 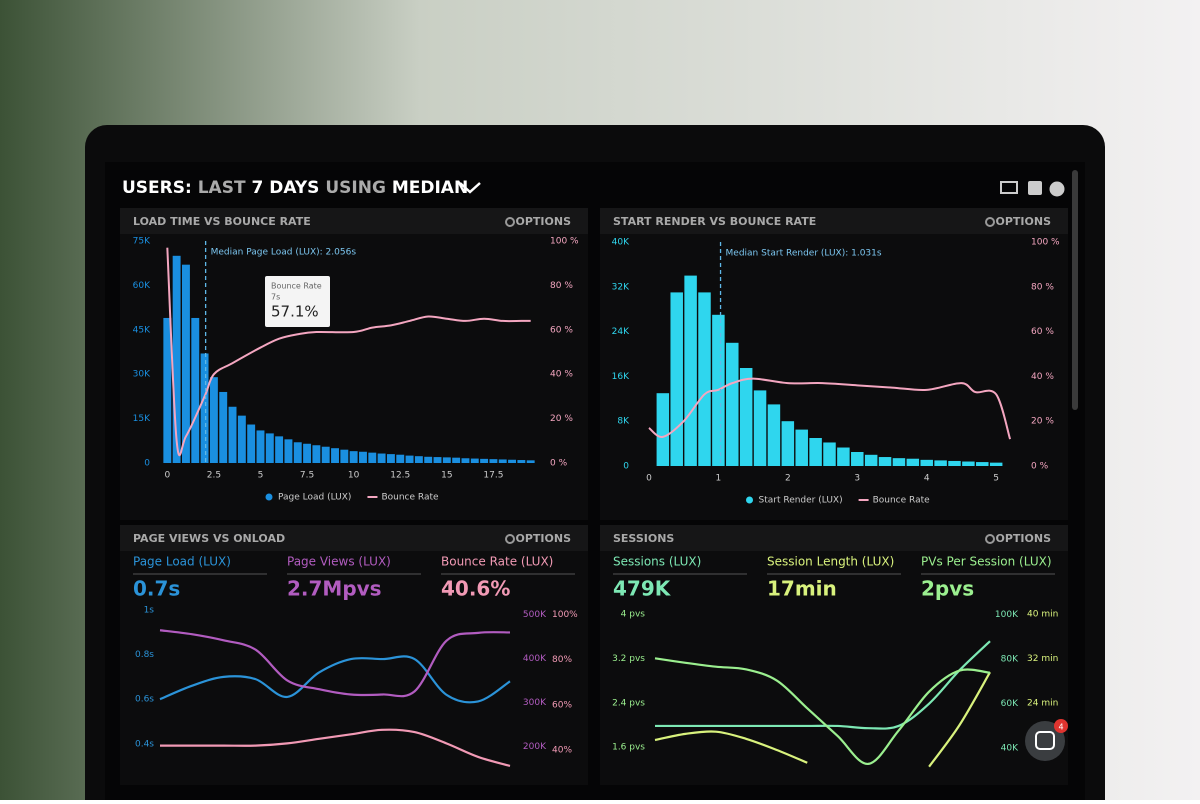 What do you see at coordinates (497, 562) in the screenshot?
I see `stat-label: Bounce Rate (LUX)` at bounding box center [497, 562].